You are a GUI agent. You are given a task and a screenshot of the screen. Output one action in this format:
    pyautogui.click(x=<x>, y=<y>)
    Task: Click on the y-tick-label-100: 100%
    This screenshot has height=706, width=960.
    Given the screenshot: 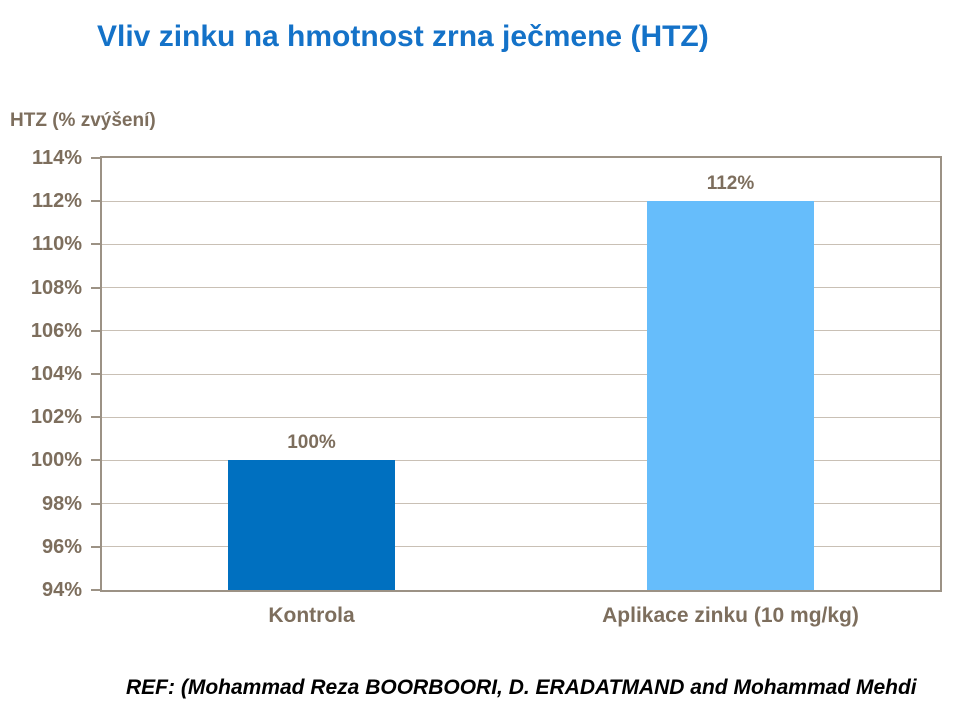 What is the action you would take?
    pyautogui.click(x=56, y=460)
    